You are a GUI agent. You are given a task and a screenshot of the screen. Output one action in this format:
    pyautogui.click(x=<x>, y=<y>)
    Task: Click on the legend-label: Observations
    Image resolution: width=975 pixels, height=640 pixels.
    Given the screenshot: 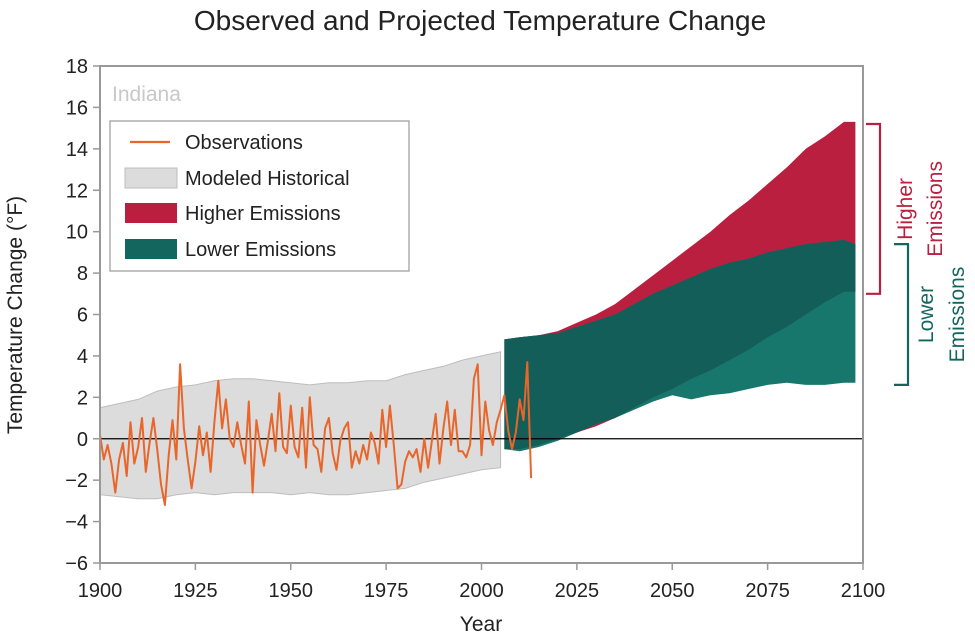 What is the action you would take?
    pyautogui.click(x=244, y=143)
    